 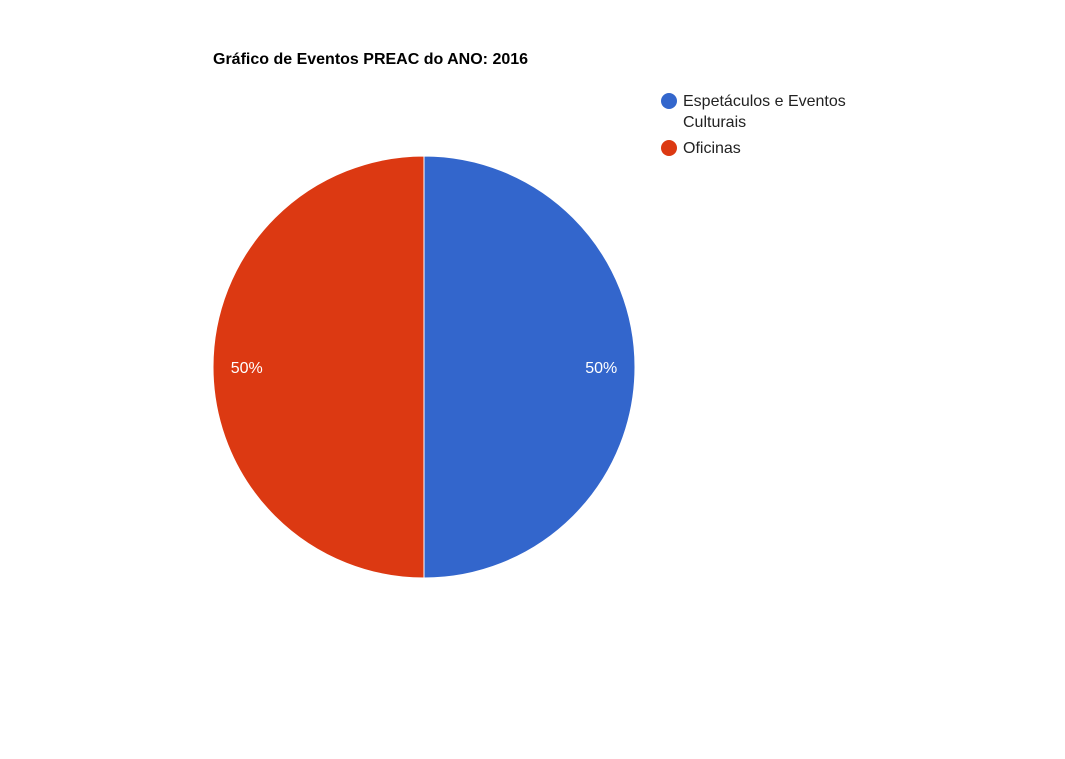 What do you see at coordinates (247, 368) in the screenshot?
I see `pie-slice-label-1: 50%` at bounding box center [247, 368].